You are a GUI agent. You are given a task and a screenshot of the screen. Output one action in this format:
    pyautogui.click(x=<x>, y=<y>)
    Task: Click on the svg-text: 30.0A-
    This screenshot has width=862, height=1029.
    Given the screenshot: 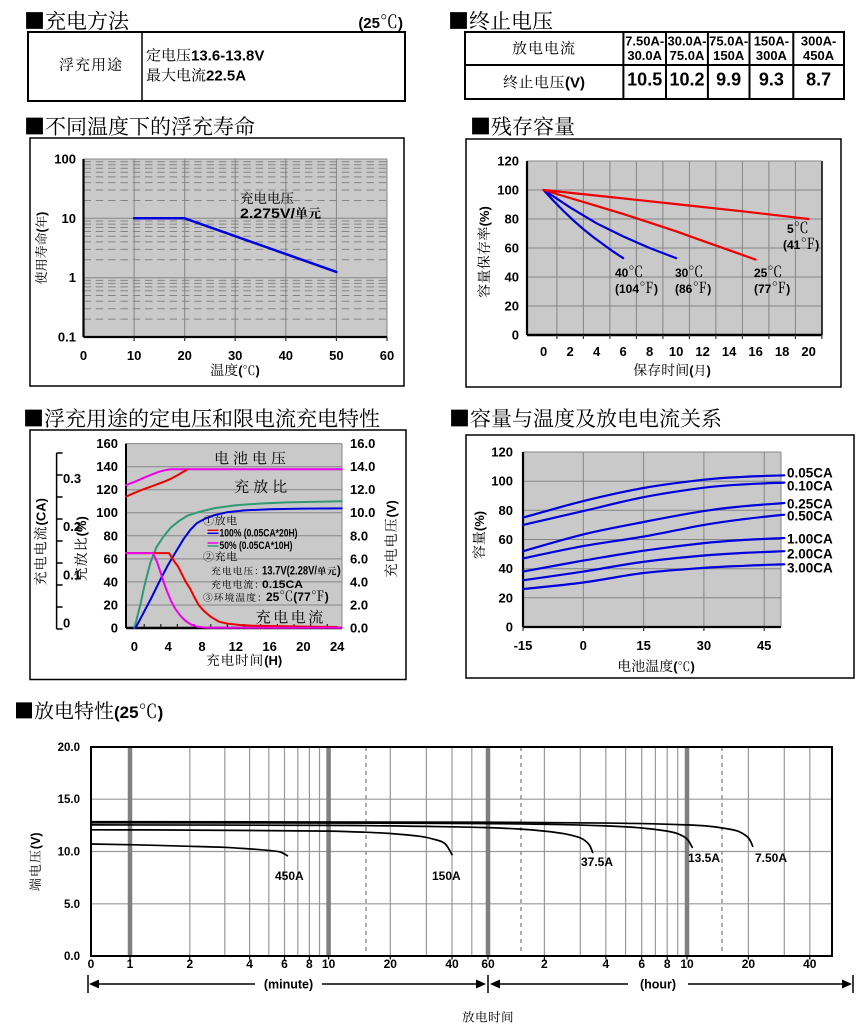 What is the action you would take?
    pyautogui.click(x=686, y=41)
    